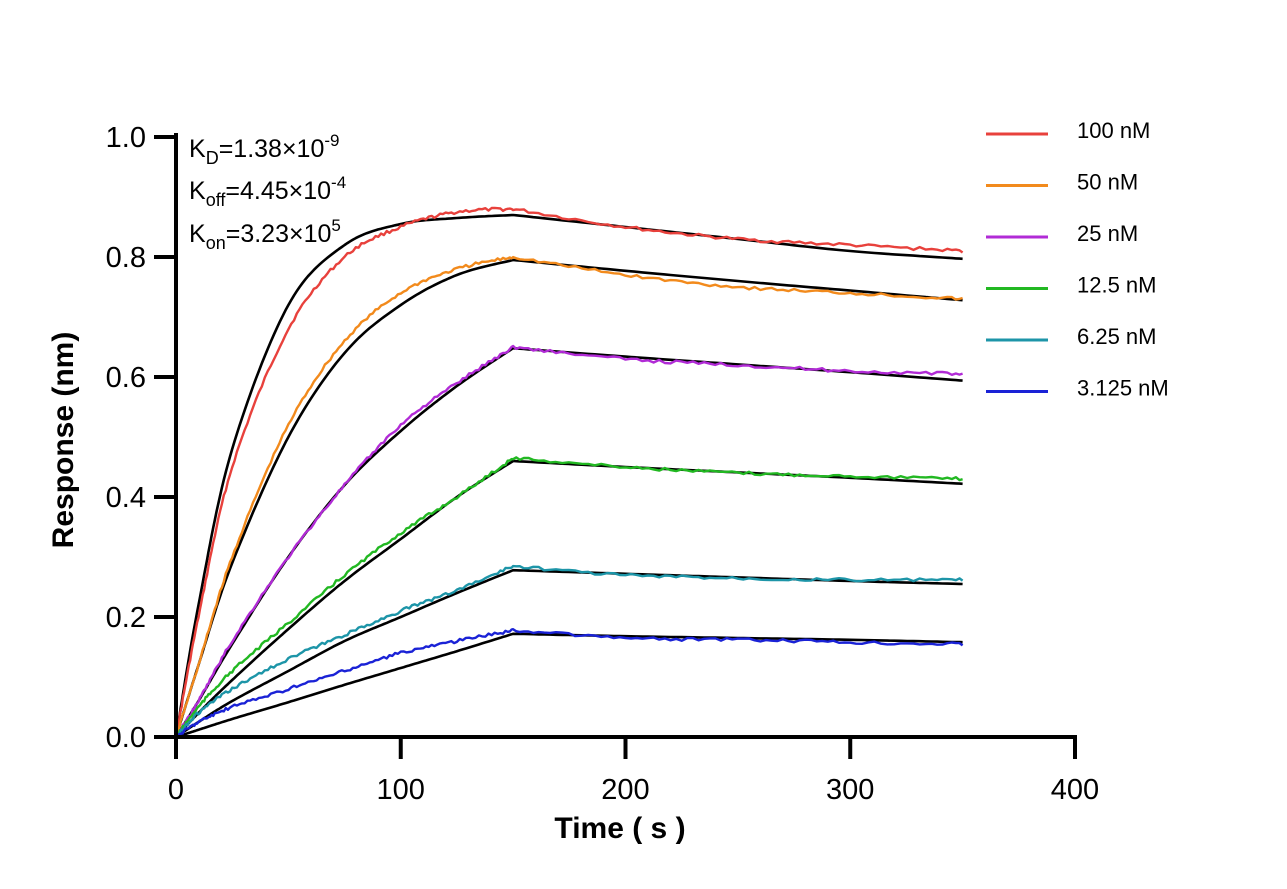 The height and width of the screenshot is (889, 1287). I want to click on x-tick-label: 400, so click(1075, 790).